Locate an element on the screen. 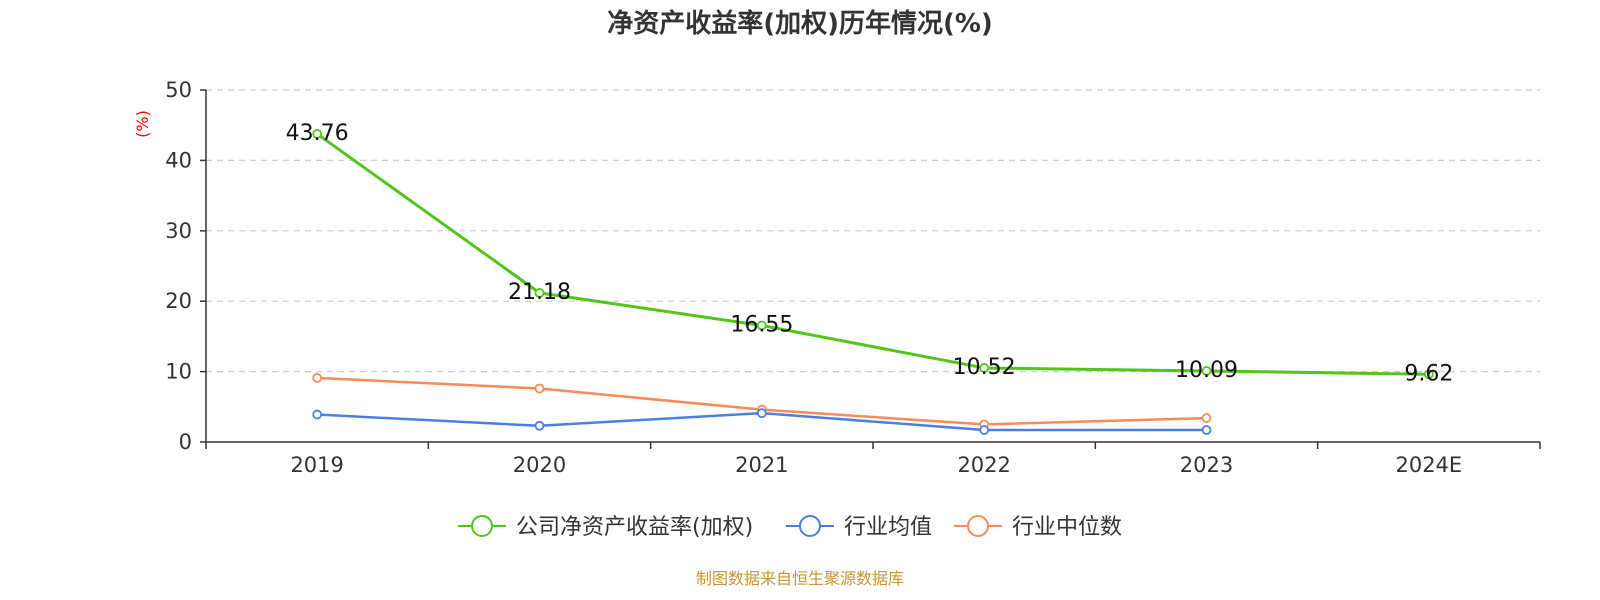 The width and height of the screenshot is (1600, 600). point-0-2021 is located at coordinates (761, 325).